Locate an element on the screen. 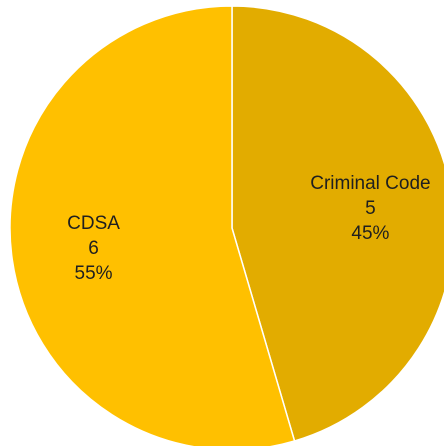 The image size is (444, 446). pie-label-category: CDSA is located at coordinates (93, 223).